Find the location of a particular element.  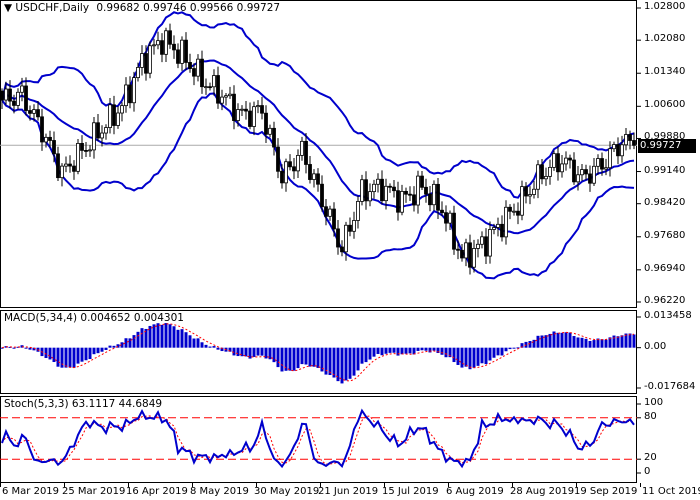

ohlc-close: 0.99727 is located at coordinates (258, 8).